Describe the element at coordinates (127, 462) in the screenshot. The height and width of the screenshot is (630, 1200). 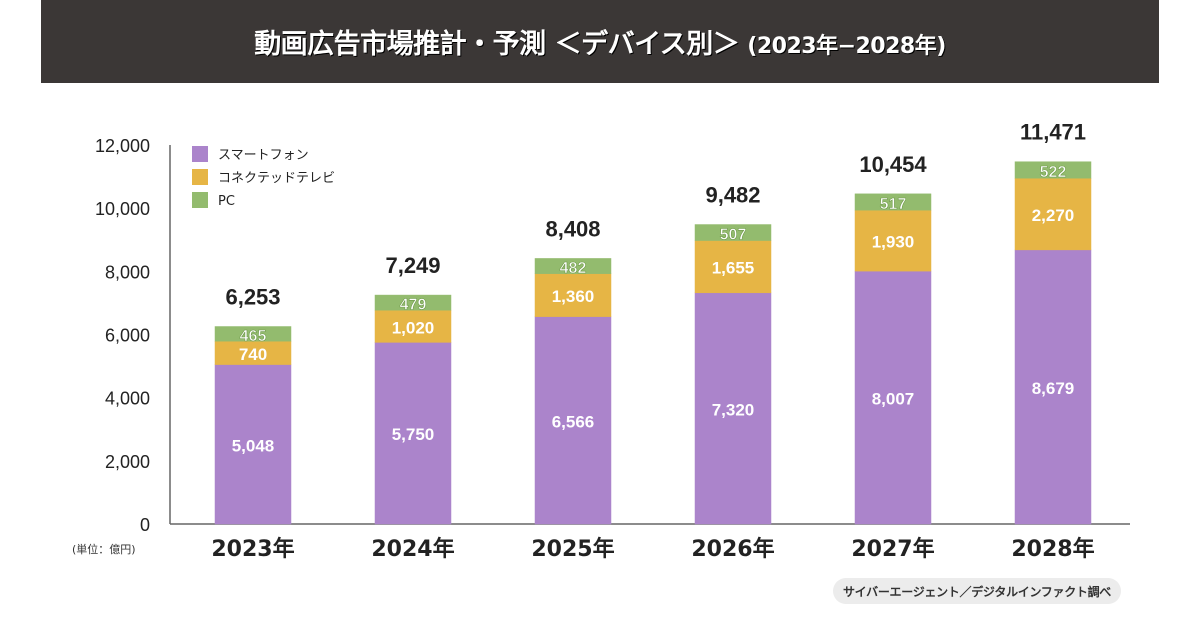
I see `y-tick-label: 2,000` at that location.